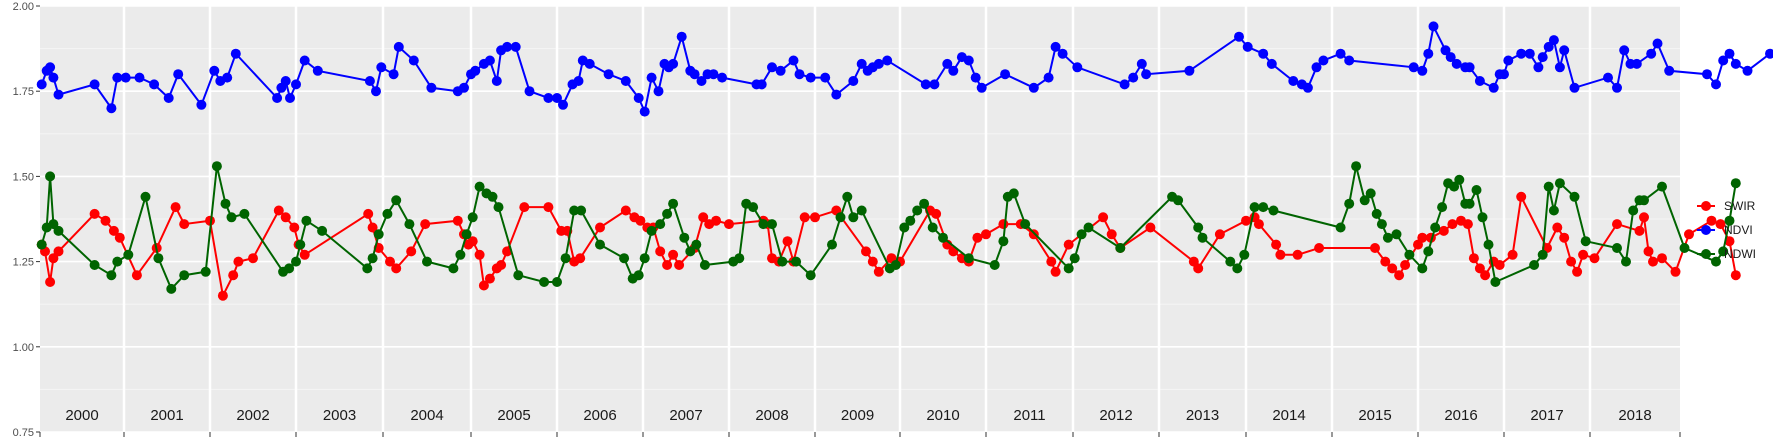 This screenshot has height=442, width=1773. Describe the element at coordinates (23, 348) in the screenshot. I see `y-tick-label: 1.00` at that location.